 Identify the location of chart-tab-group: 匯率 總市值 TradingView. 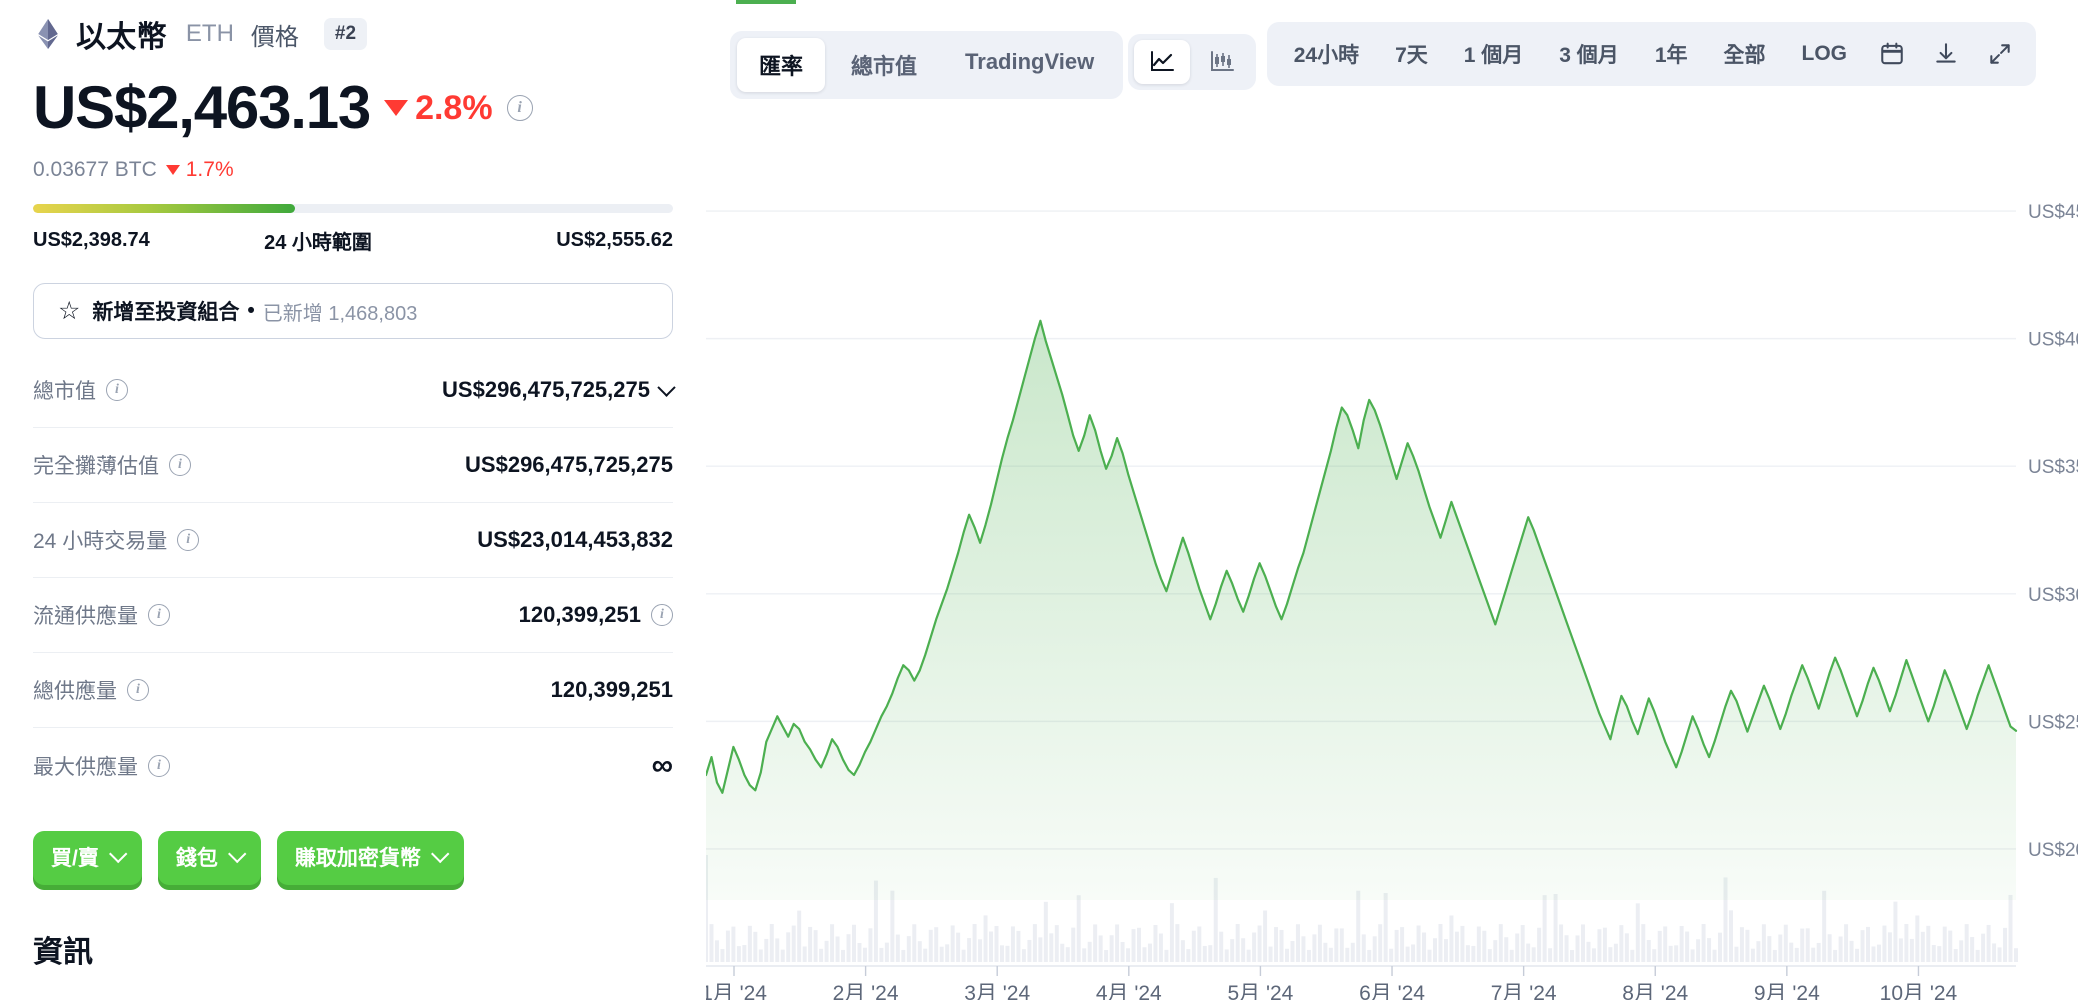
(927, 65).